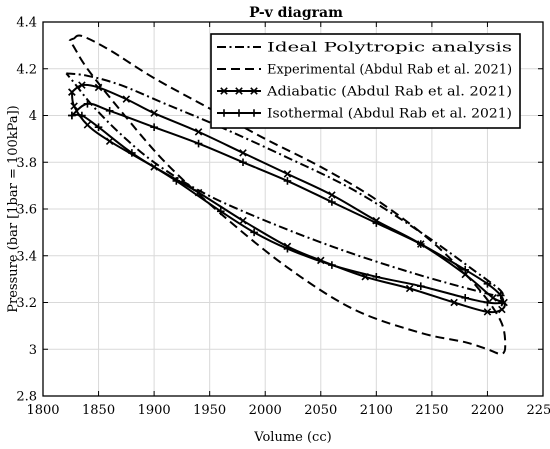 This screenshot has width=550, height=449. Describe the element at coordinates (389, 114) in the screenshot. I see `legend-label: Isothermal (Abdul Rab et al. 2021)` at that location.